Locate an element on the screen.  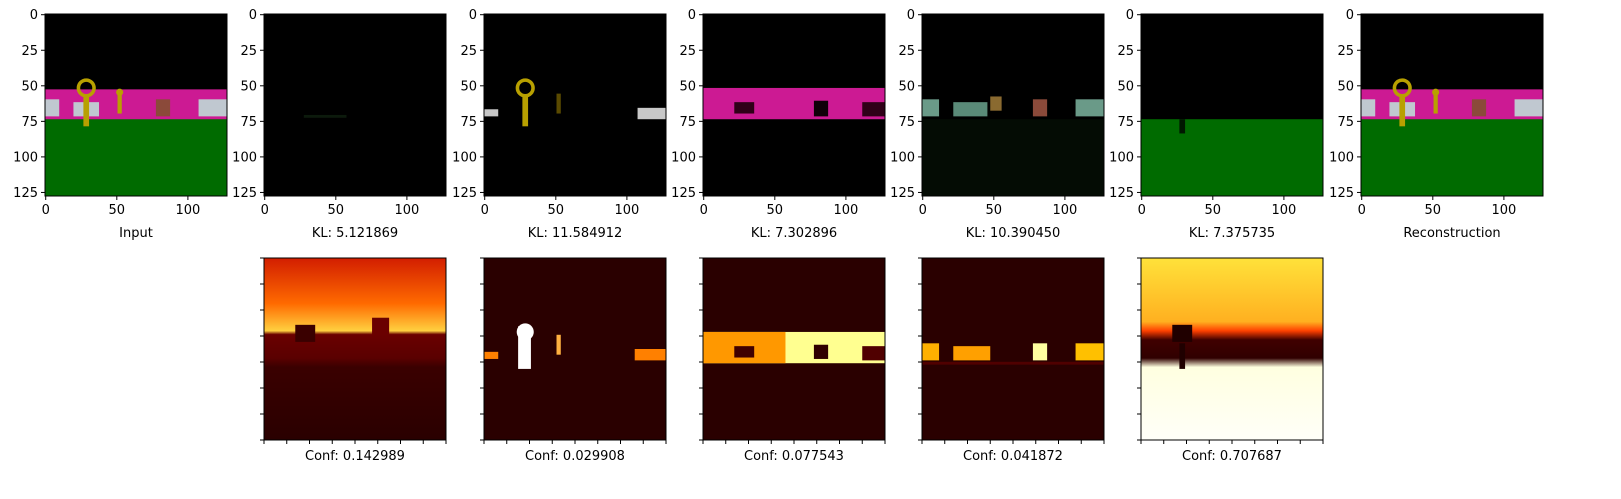
top-panel: 0 25 50 75 100 125 0 50 100 KL: 10.390450 is located at coordinates (997, 124).